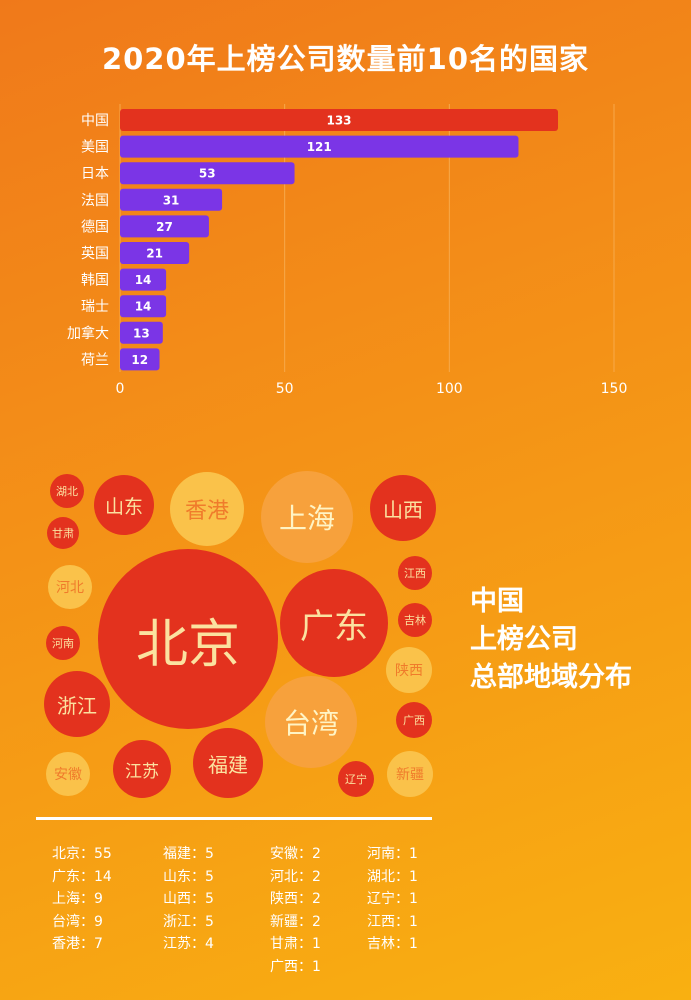 Image resolution: width=691 pixels, height=1000 pixels. I want to click on category-label: 加拿大, so click(88, 333).